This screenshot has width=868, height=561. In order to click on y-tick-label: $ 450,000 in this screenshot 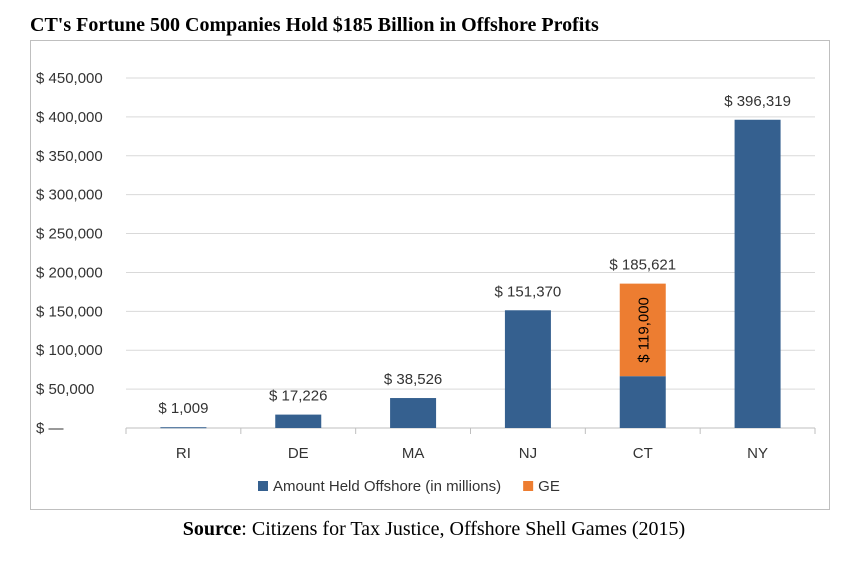, I will do `click(69, 78)`.